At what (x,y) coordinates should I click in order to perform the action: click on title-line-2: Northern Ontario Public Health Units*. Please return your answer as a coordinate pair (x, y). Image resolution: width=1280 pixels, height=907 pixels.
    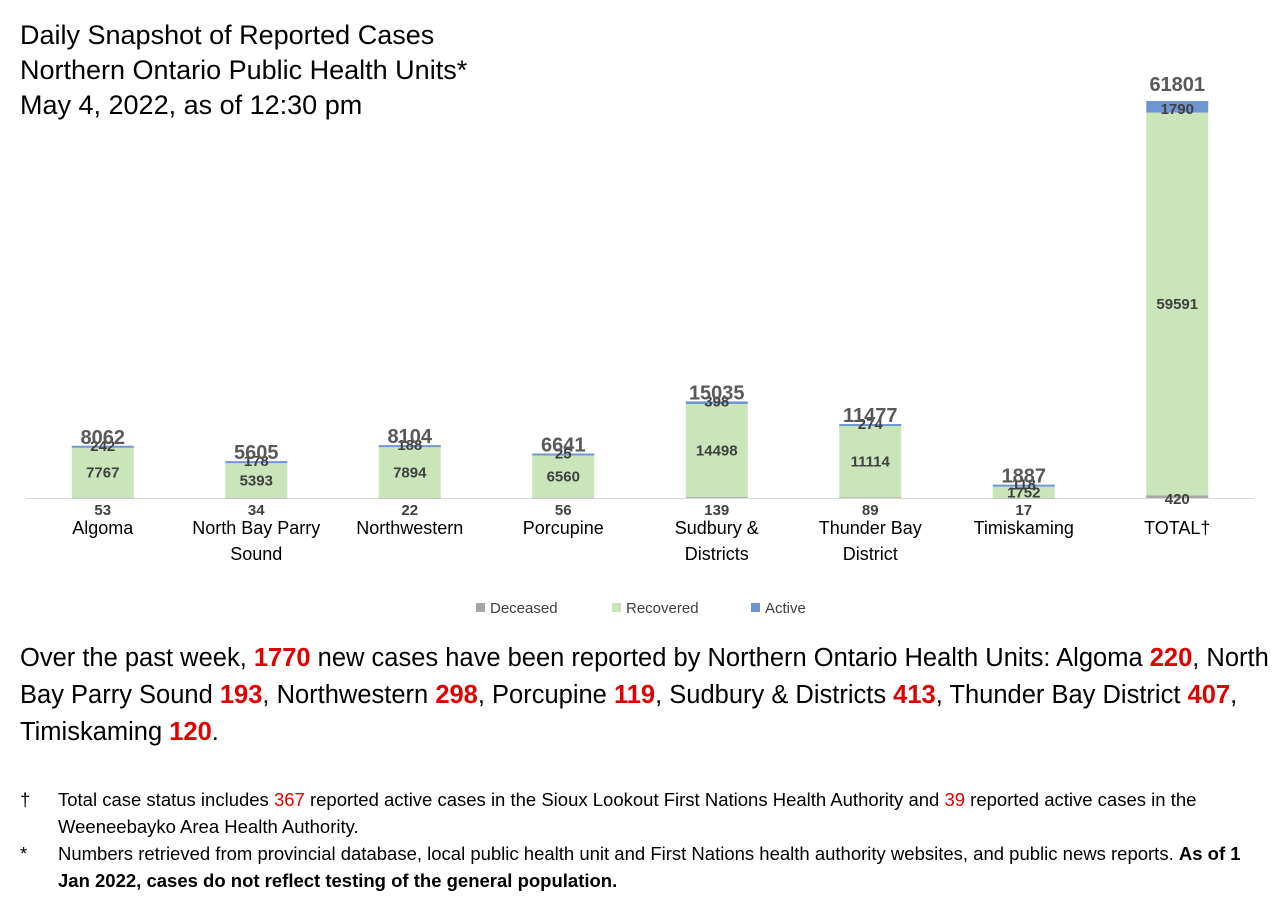
    Looking at the image, I should click on (244, 70).